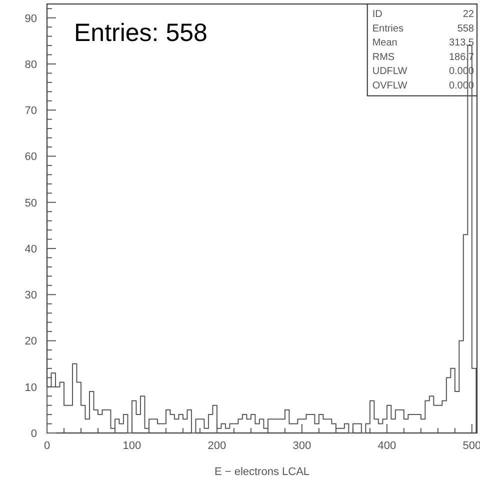 The width and height of the screenshot is (480, 481). Describe the element at coordinates (30, 18) in the screenshot. I see `y-tick-label: 90` at that location.